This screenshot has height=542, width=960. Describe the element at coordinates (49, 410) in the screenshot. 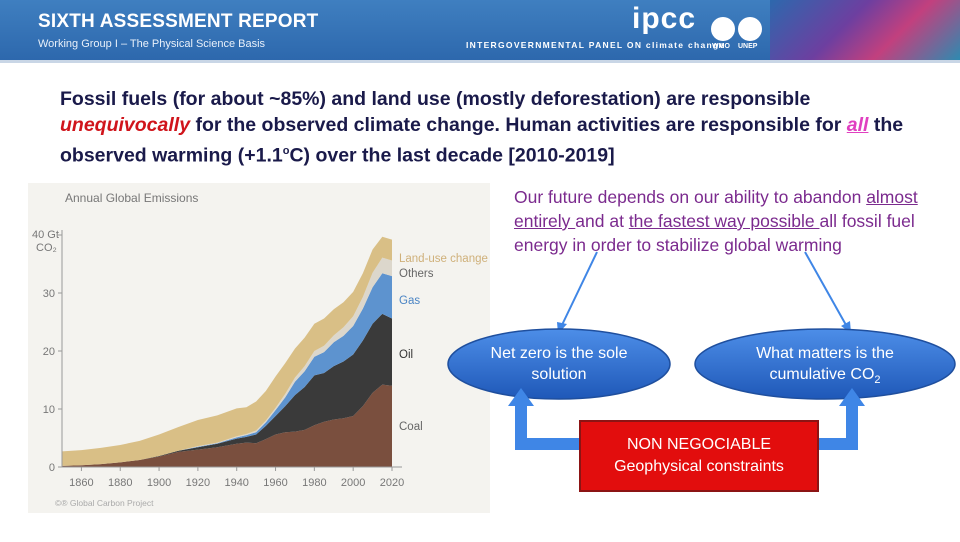

I see `y-tick-label: 10` at that location.